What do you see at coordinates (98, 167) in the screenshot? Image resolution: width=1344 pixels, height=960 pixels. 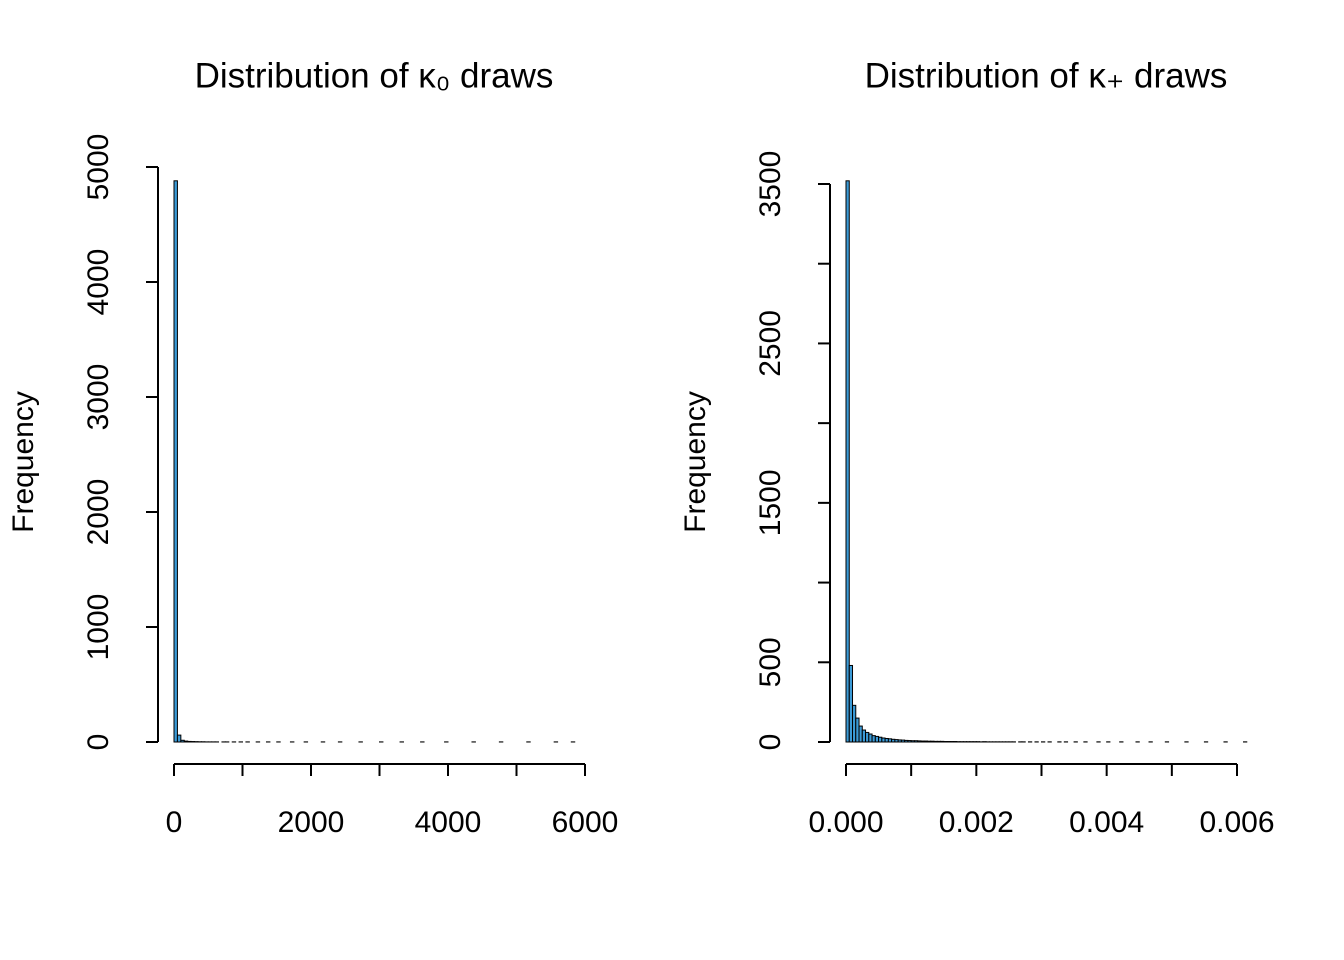 I see `y-tick-label: 5000` at bounding box center [98, 167].